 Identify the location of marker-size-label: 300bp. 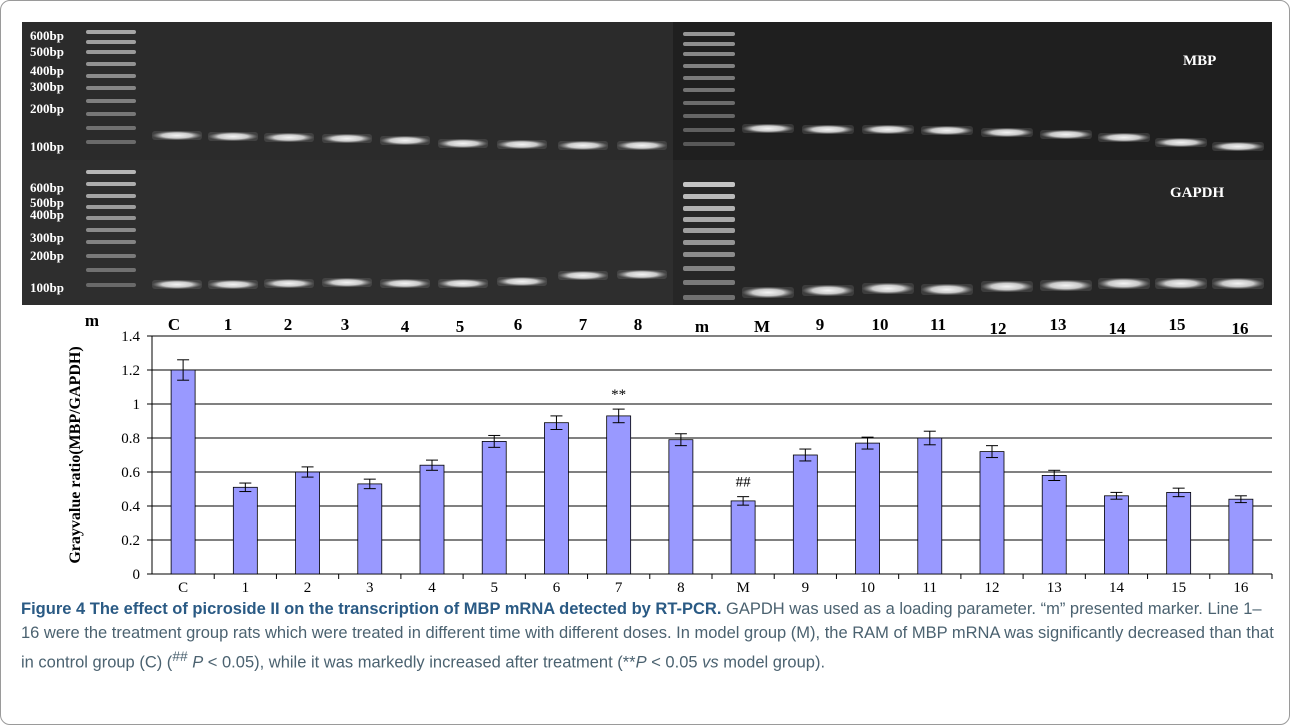
(47, 237).